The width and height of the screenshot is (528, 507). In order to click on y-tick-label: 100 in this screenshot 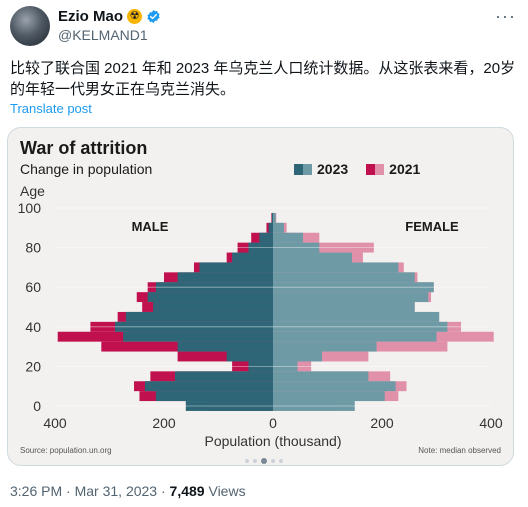, I will do `click(30, 208)`.